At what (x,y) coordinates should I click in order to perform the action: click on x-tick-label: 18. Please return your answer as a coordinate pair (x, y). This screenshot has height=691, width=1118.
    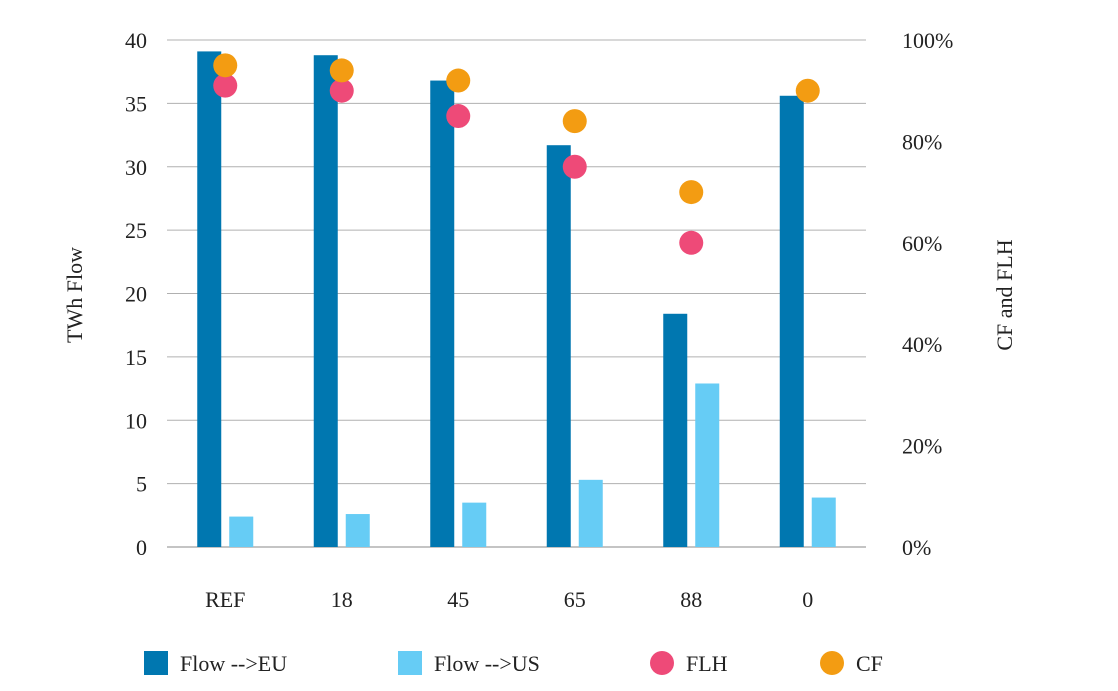
    Looking at the image, I should click on (342, 599).